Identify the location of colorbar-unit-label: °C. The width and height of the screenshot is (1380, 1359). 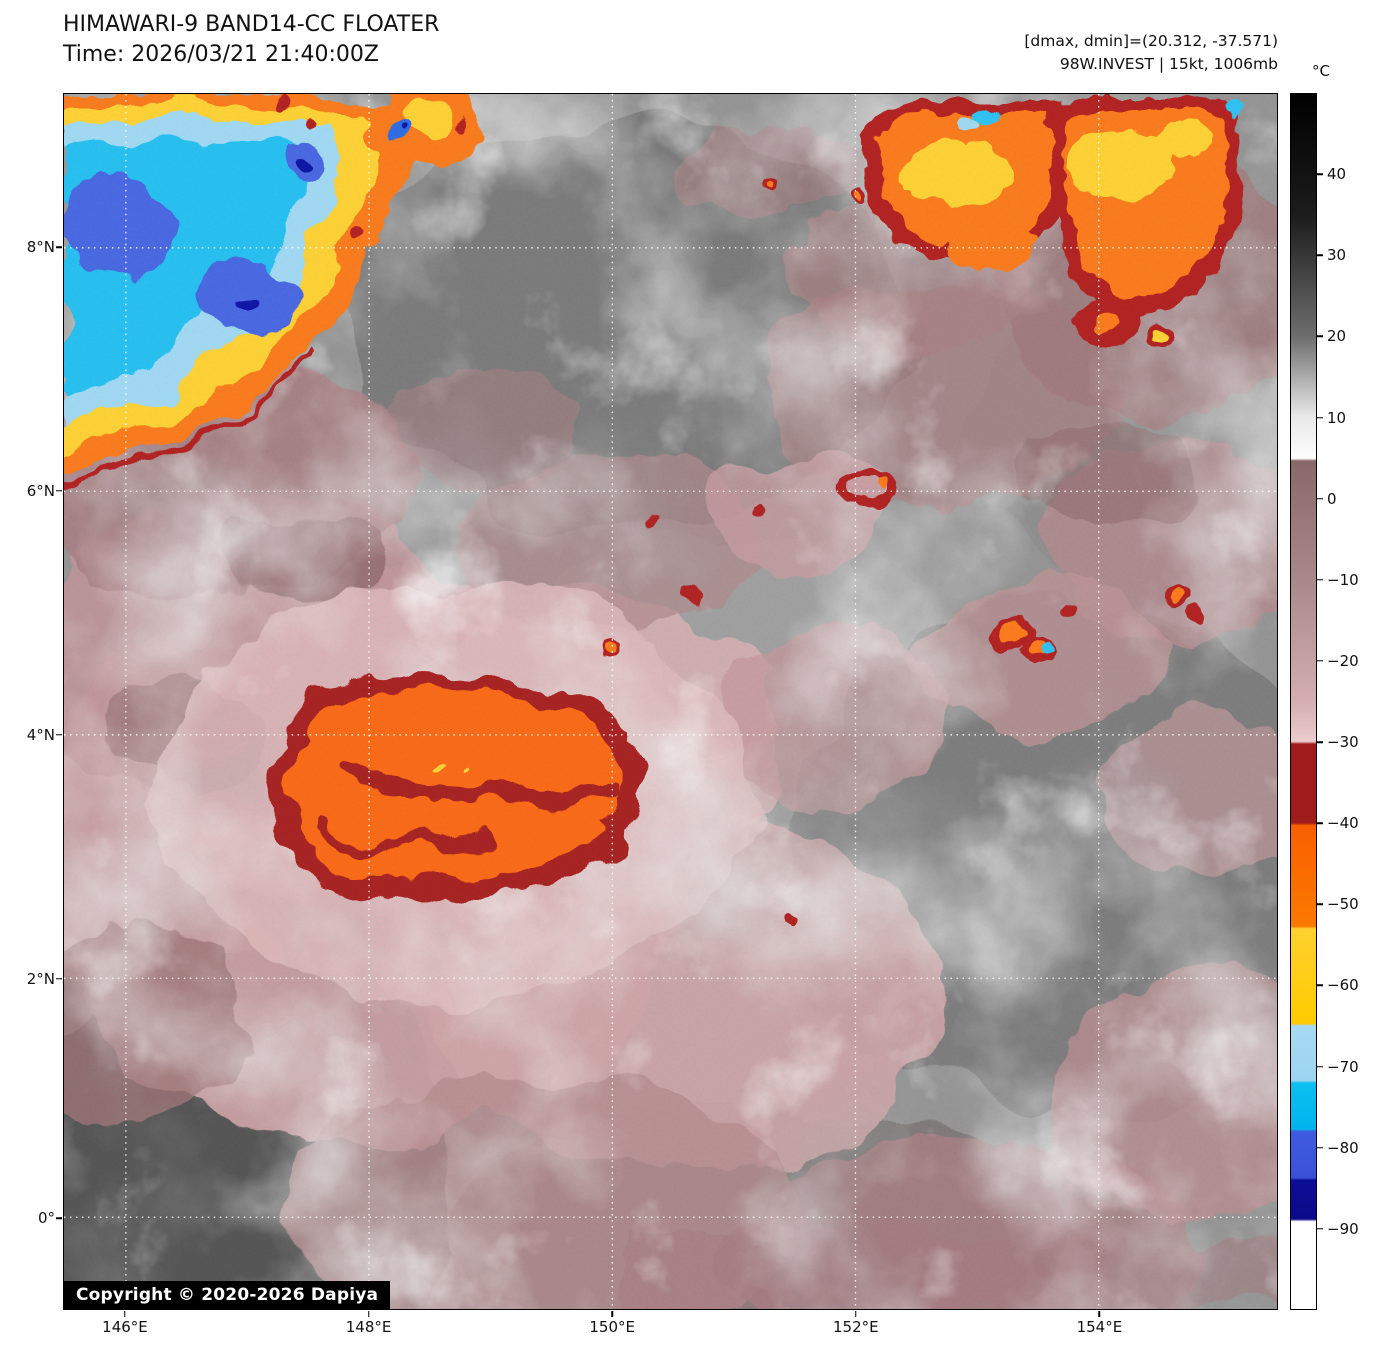
(1321, 71).